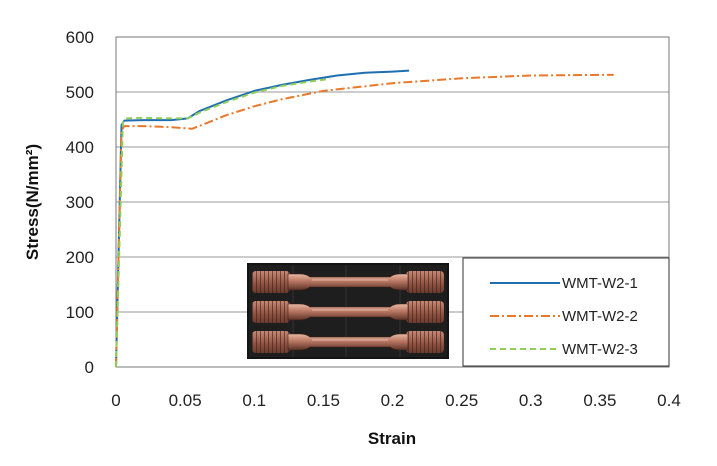  I want to click on legend-box, so click(566, 312).